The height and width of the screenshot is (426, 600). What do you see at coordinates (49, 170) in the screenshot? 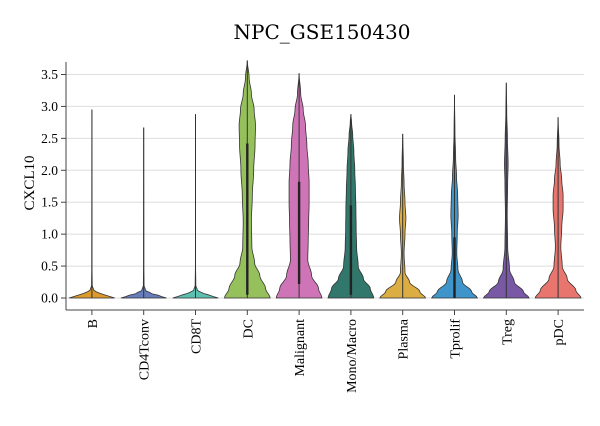
I see `y-tick-label: 2.0` at bounding box center [49, 170].